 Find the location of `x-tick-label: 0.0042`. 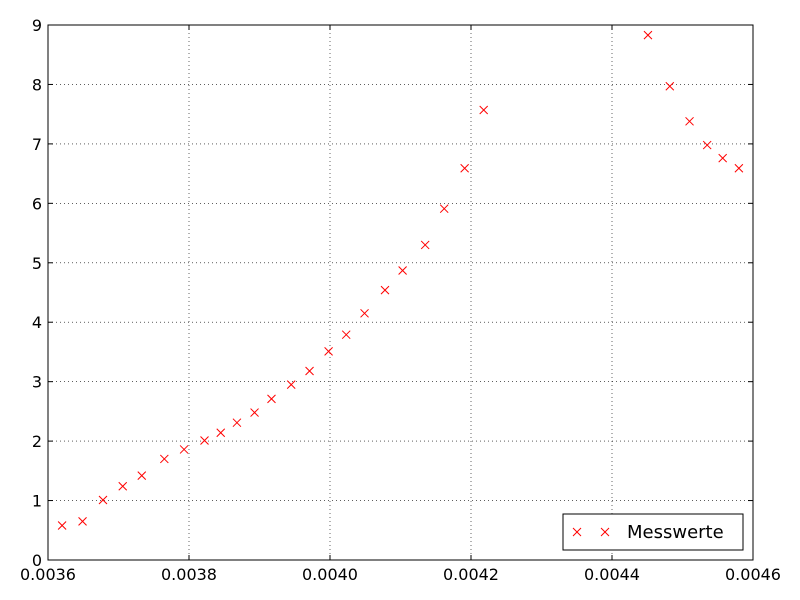

x-tick-label: 0.0042 is located at coordinates (471, 574).